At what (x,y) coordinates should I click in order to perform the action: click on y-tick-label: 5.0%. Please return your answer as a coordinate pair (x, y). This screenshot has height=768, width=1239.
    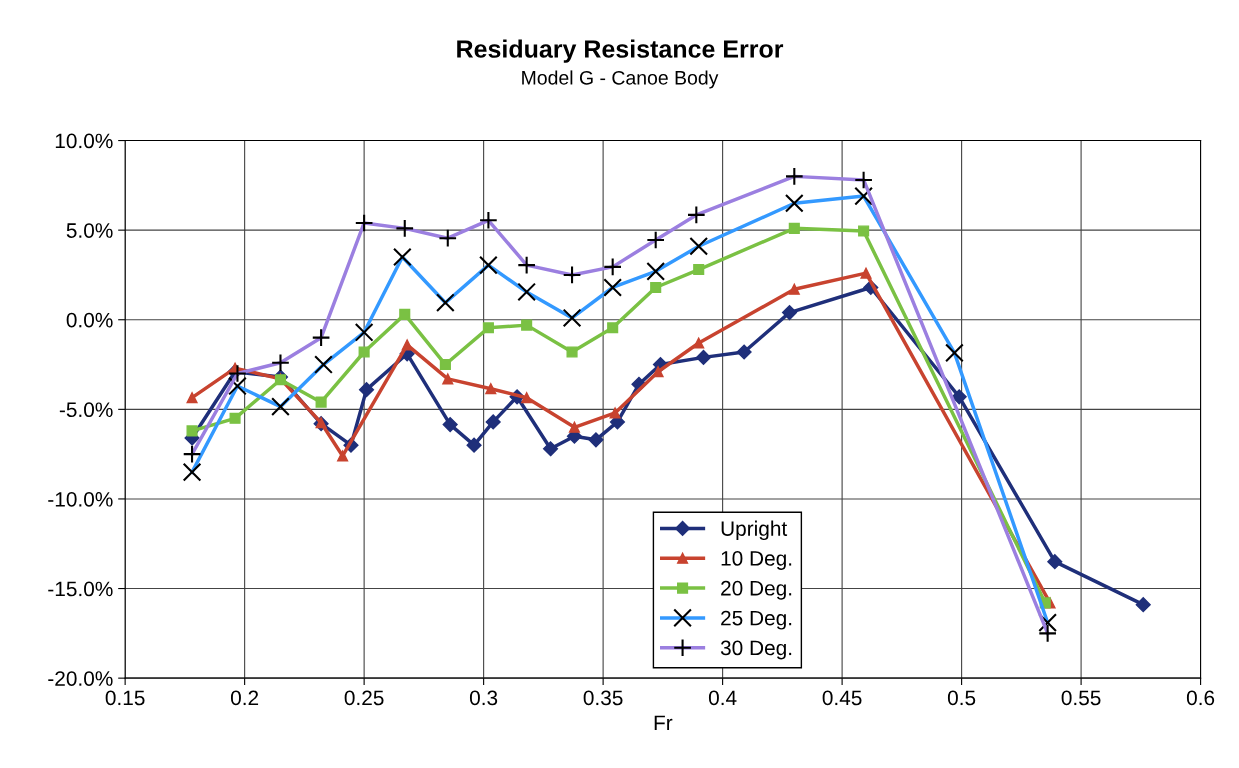
    Looking at the image, I should click on (89, 230).